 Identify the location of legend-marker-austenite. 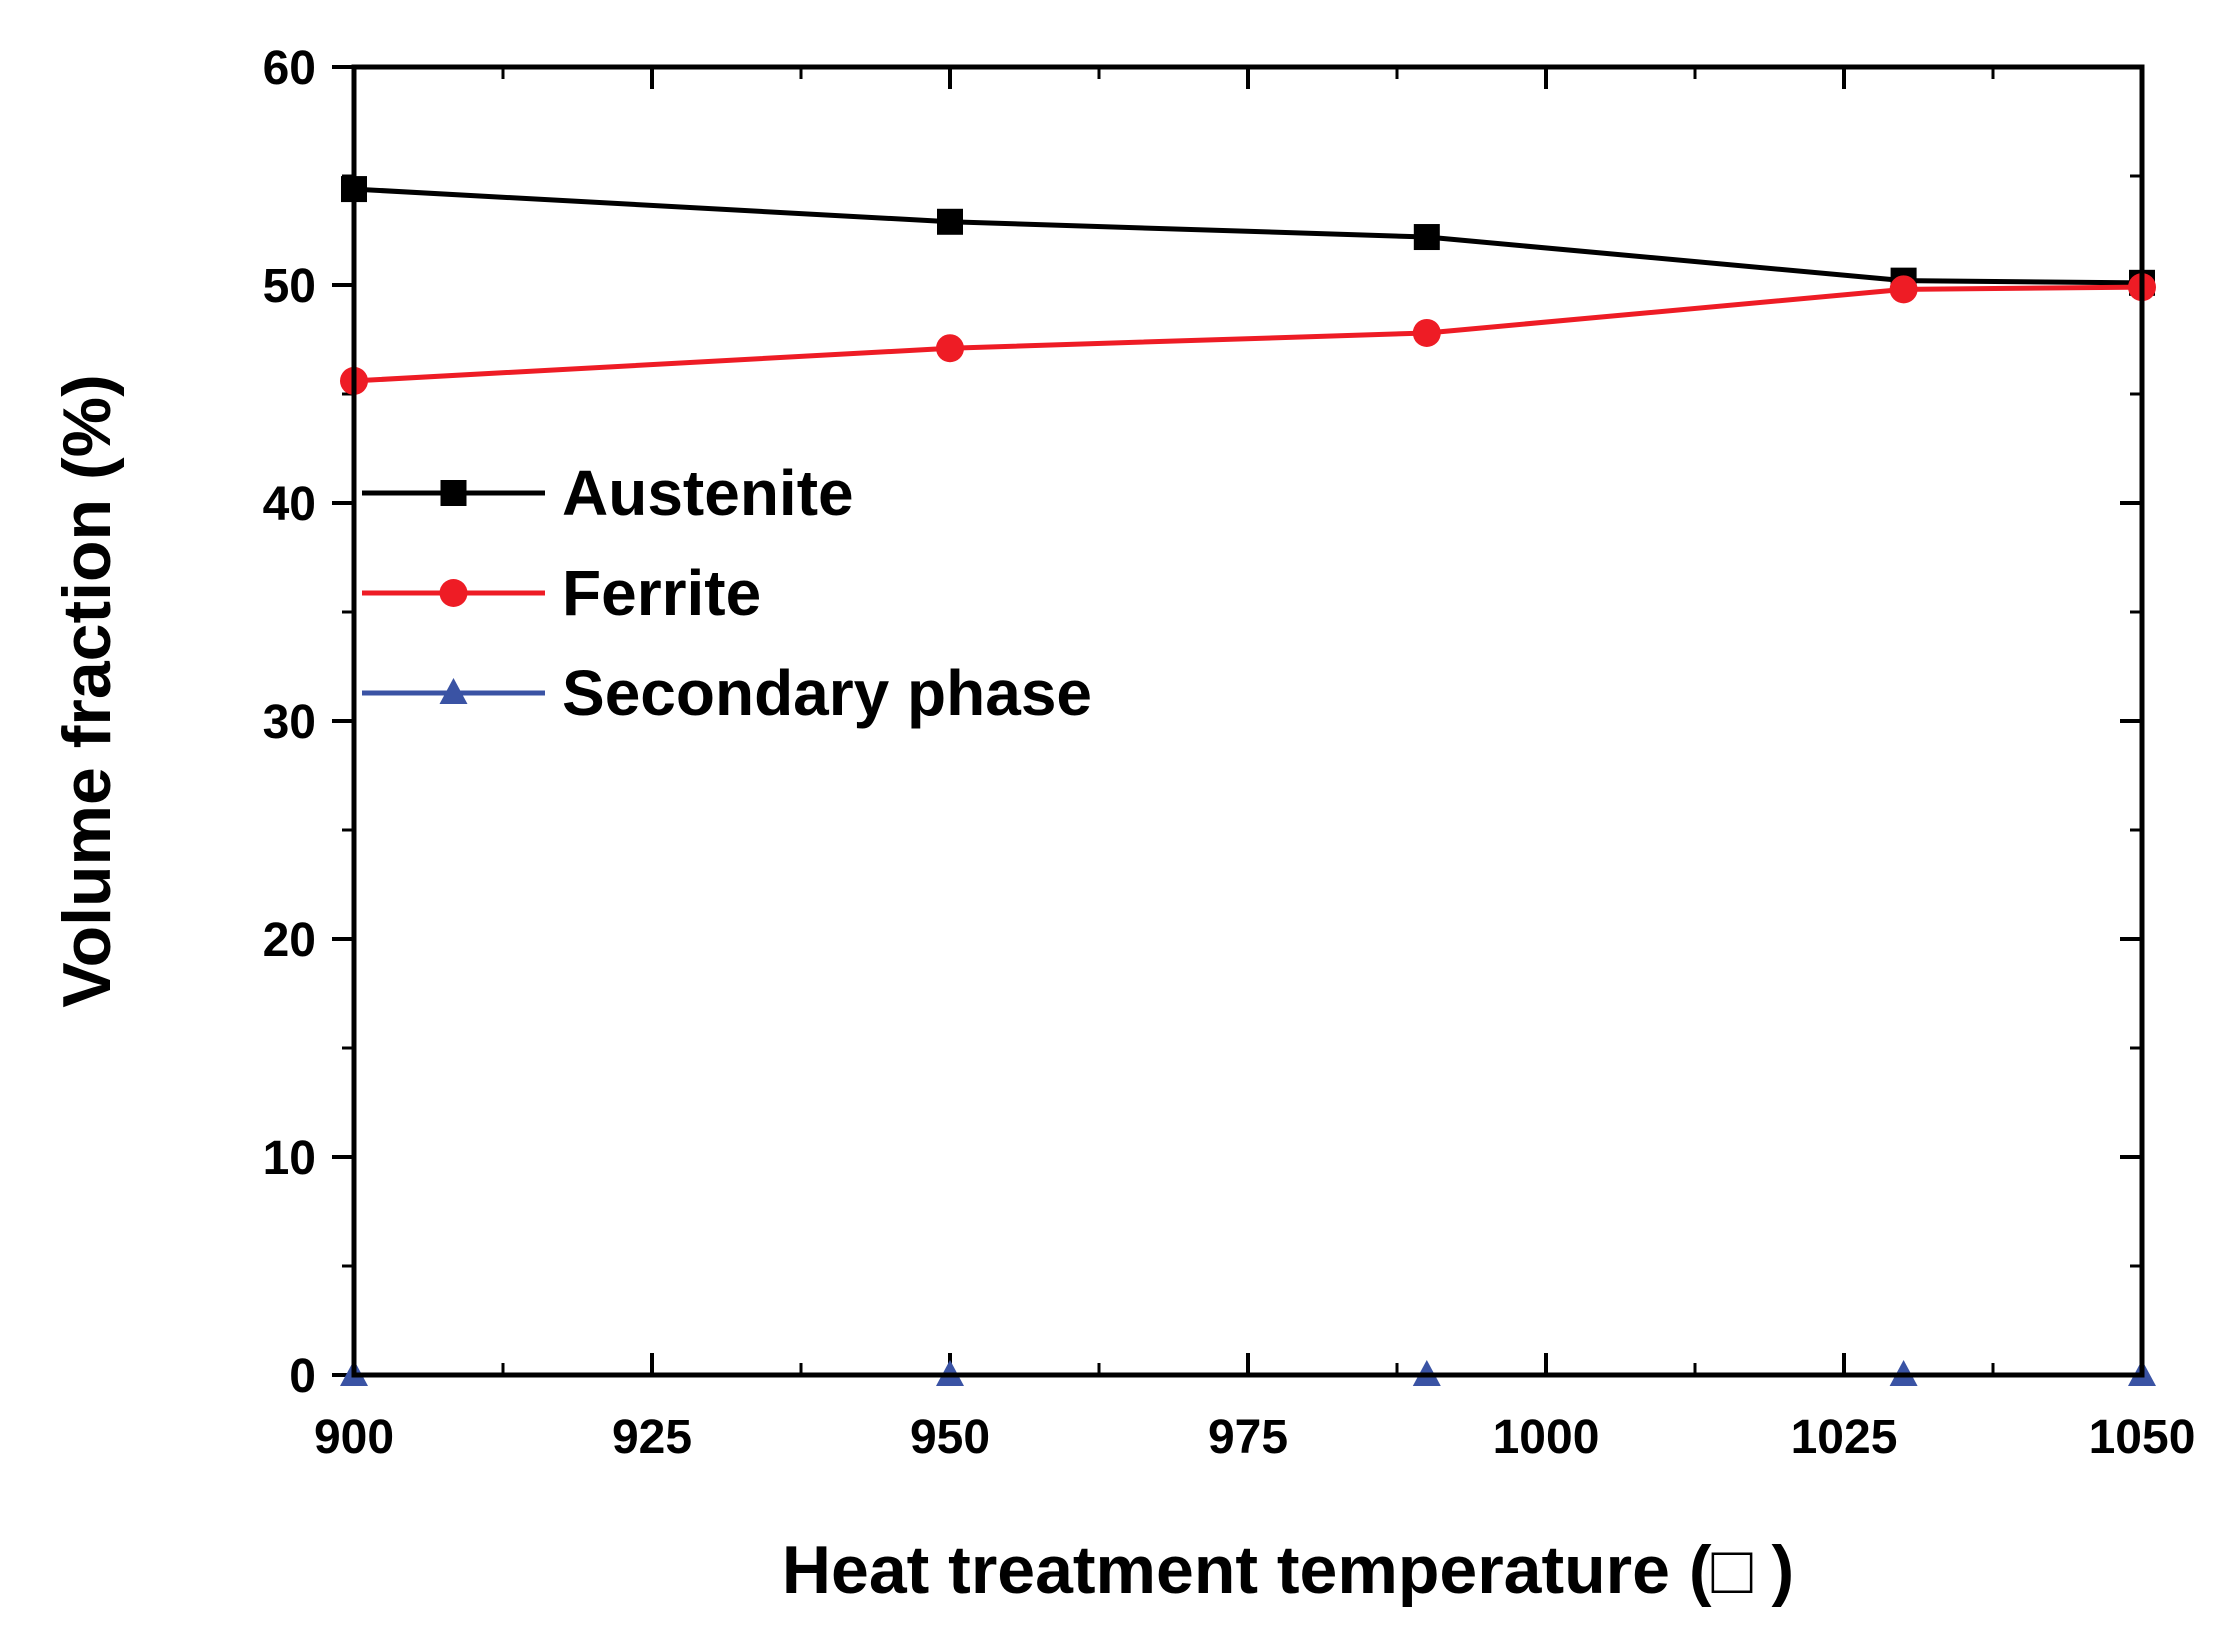
(453, 493).